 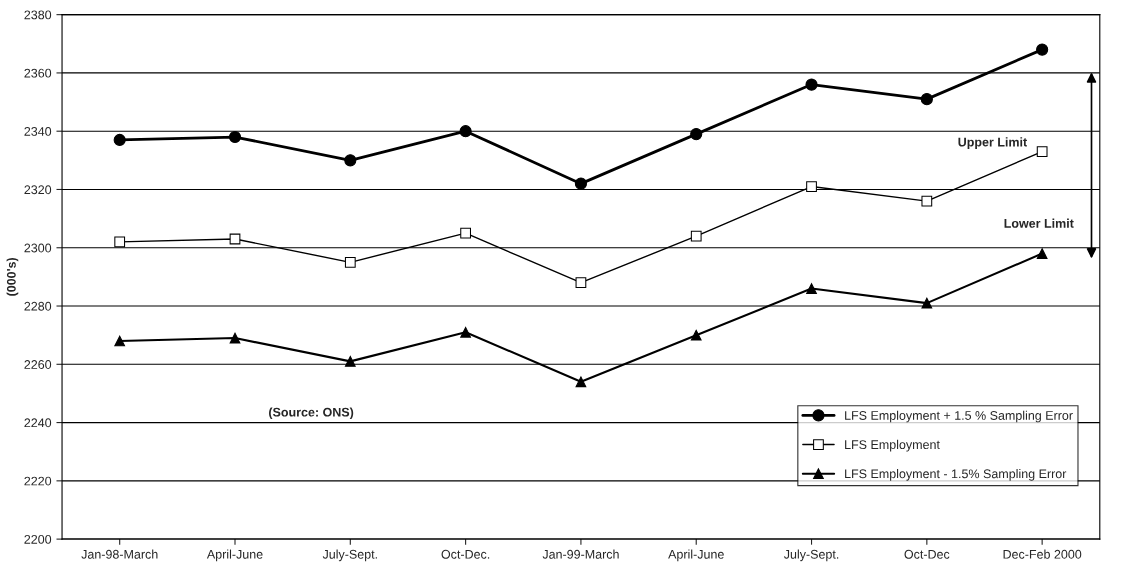 What do you see at coordinates (38, 423) in the screenshot?
I see `y-tick-label: 2240` at bounding box center [38, 423].